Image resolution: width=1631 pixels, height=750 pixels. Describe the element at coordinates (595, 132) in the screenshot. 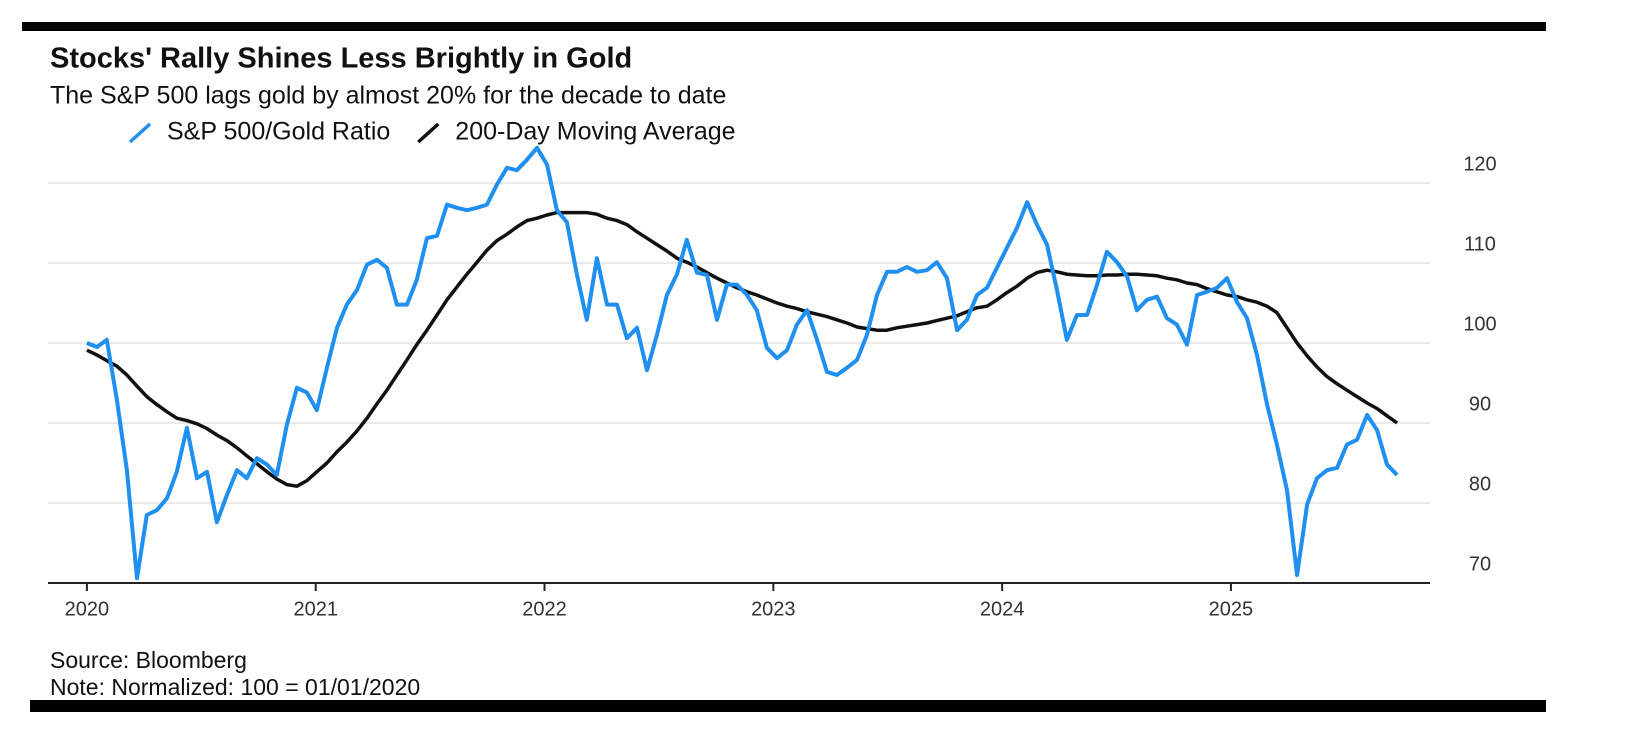

I see `legend-label: 200-Day Moving Average` at that location.